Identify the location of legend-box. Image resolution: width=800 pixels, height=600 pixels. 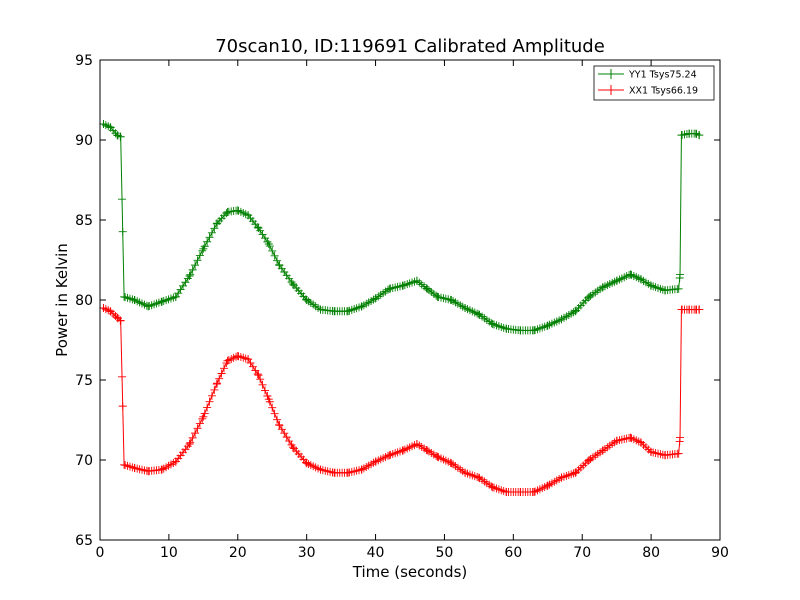
(654, 83).